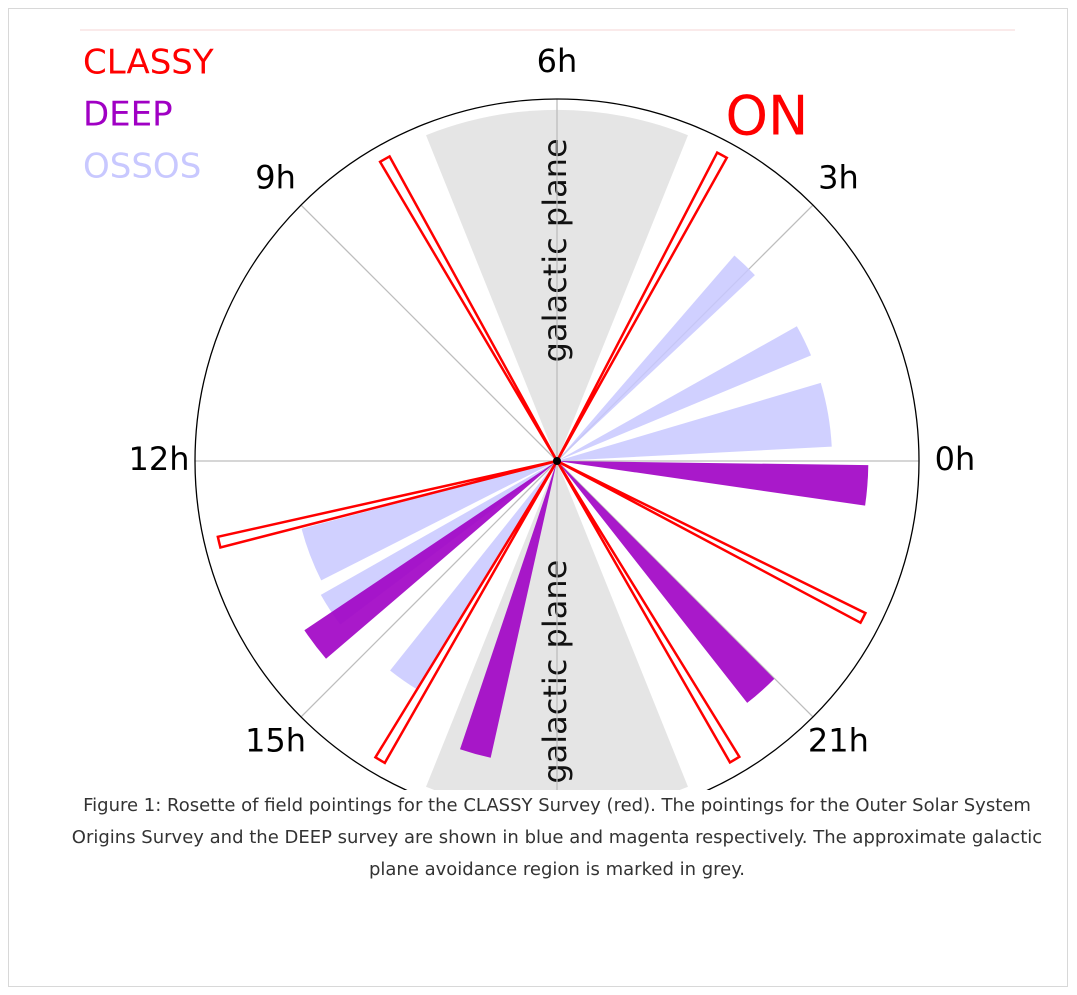 The image size is (1077, 995). Describe the element at coordinates (838, 178) in the screenshot. I see `angle-tick-label: 3h` at that location.